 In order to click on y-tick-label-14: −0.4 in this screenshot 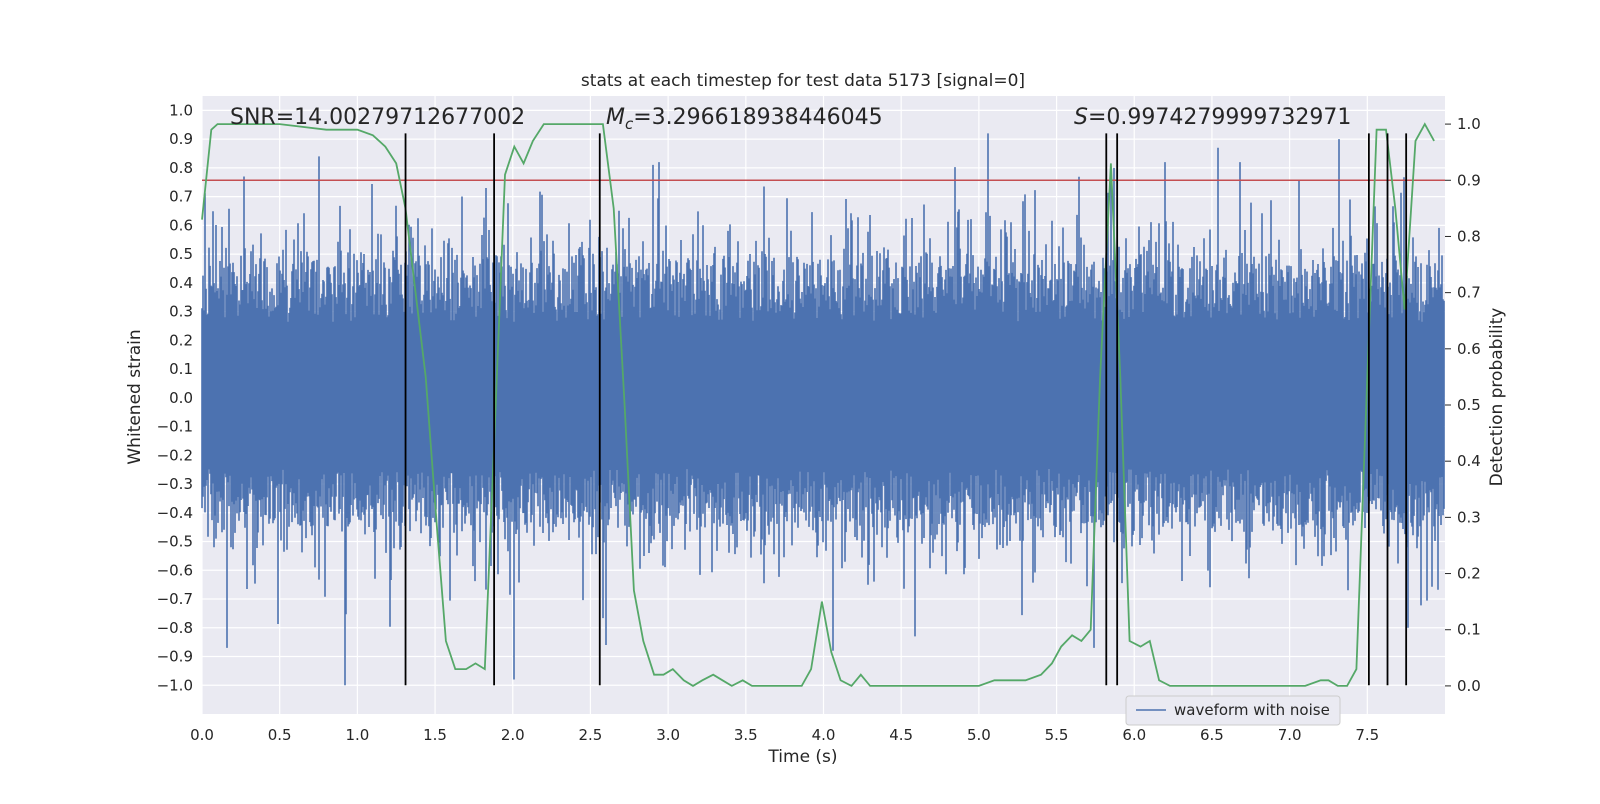, I will do `click(175, 513)`.